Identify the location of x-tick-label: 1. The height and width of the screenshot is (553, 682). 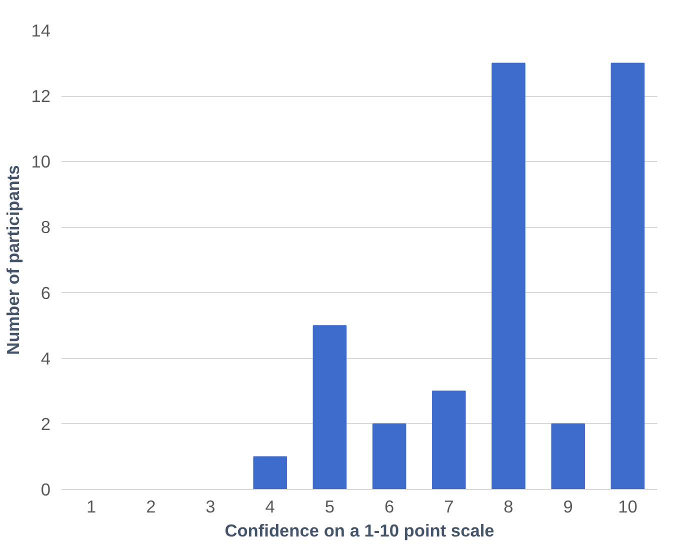
(91, 506).